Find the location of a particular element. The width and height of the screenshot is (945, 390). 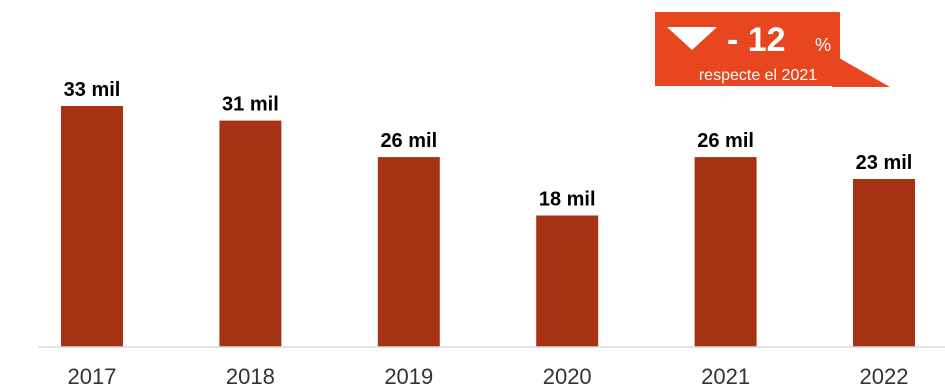

change-callout: - 12 % respecte el 2021 is located at coordinates (772, 49).